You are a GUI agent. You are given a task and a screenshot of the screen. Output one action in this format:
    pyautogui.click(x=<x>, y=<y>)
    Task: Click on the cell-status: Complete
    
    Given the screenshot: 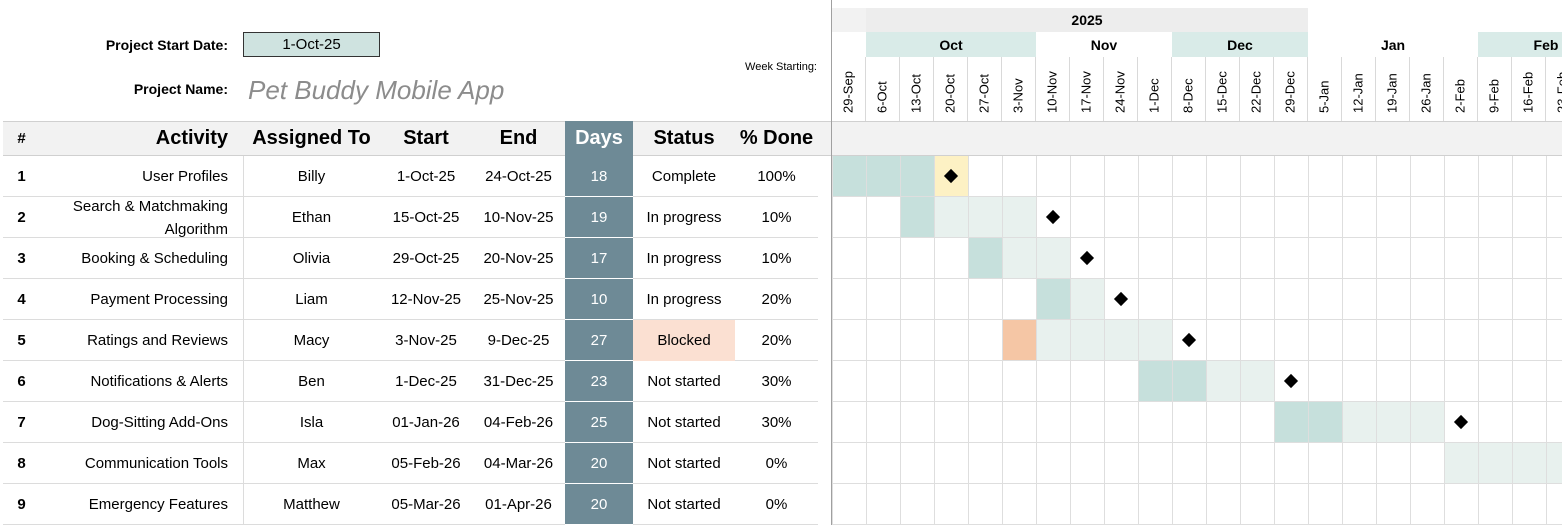 What is the action you would take?
    pyautogui.click(x=684, y=176)
    